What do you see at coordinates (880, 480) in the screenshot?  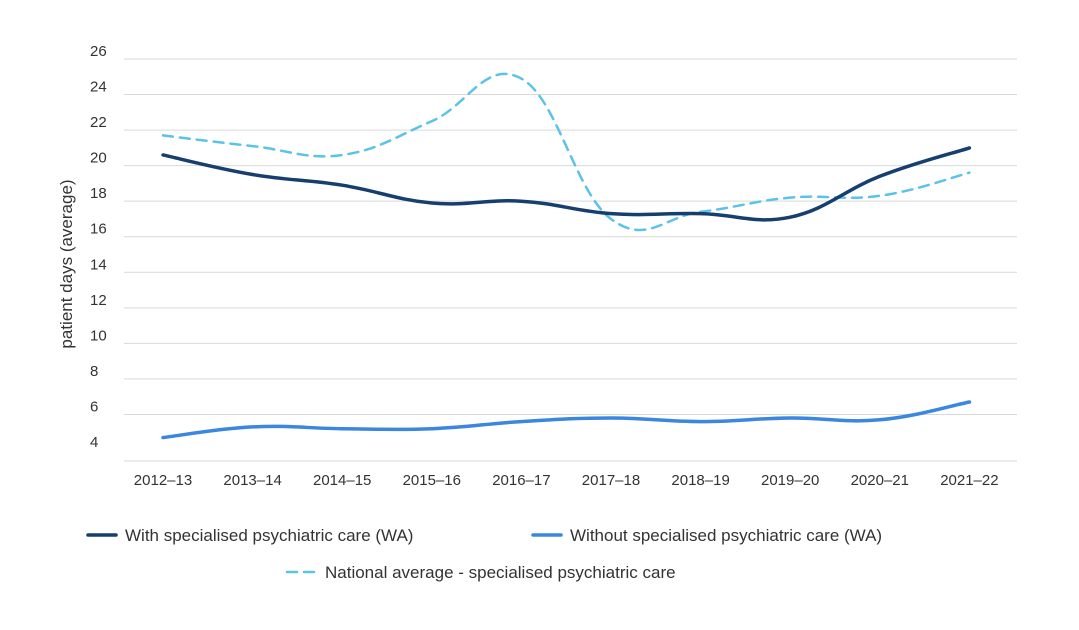 I see `x-tick-label: 2020–21` at bounding box center [880, 480].